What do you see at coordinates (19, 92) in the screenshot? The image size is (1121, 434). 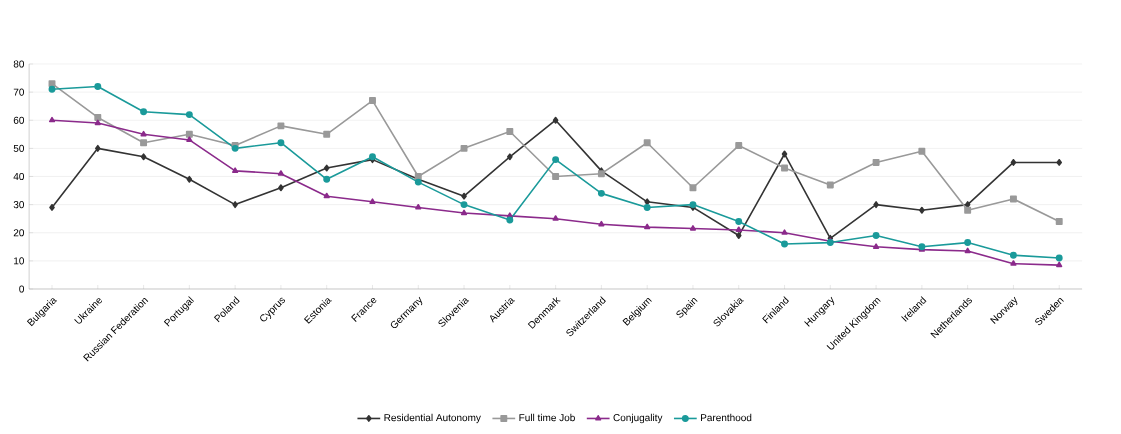 I see `y-tick-label: 70` at bounding box center [19, 92].